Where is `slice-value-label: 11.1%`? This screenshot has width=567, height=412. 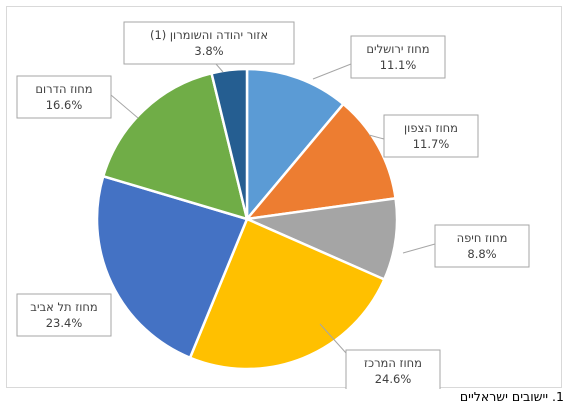 slice-value-label: 11.1% is located at coordinates (398, 65).